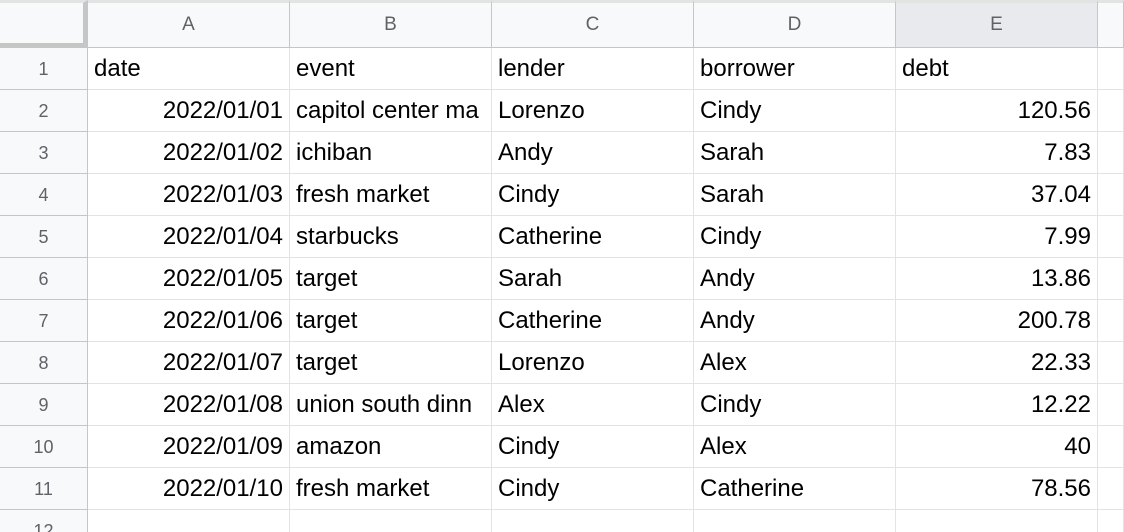 The width and height of the screenshot is (1124, 532). What do you see at coordinates (997, 69) in the screenshot?
I see `cell-e1: debt` at bounding box center [997, 69].